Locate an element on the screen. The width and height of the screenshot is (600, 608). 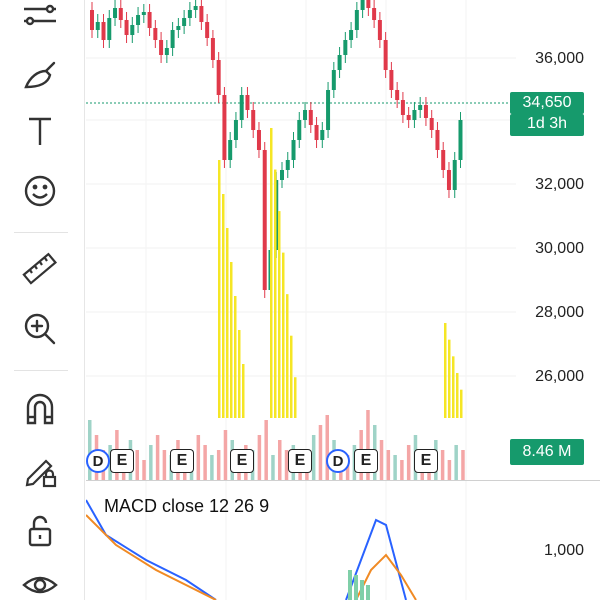
price-axis-label: 36,000 is located at coordinates (559, 58).